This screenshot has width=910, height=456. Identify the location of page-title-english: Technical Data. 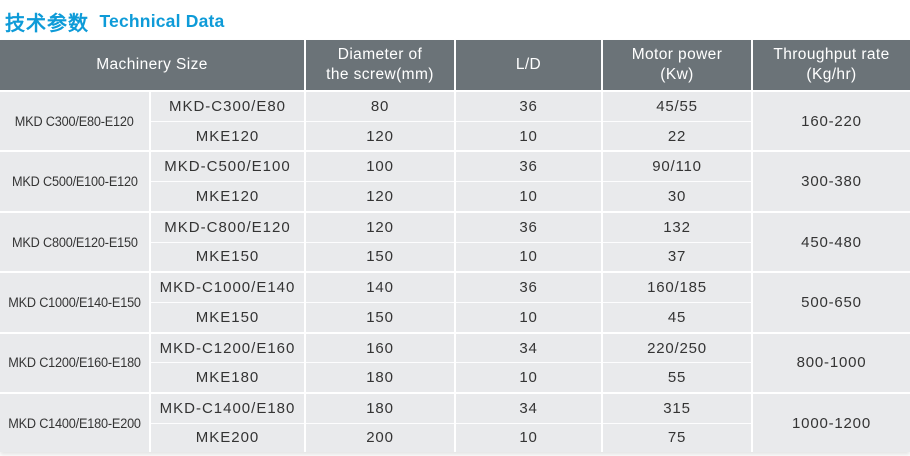
(162, 21).